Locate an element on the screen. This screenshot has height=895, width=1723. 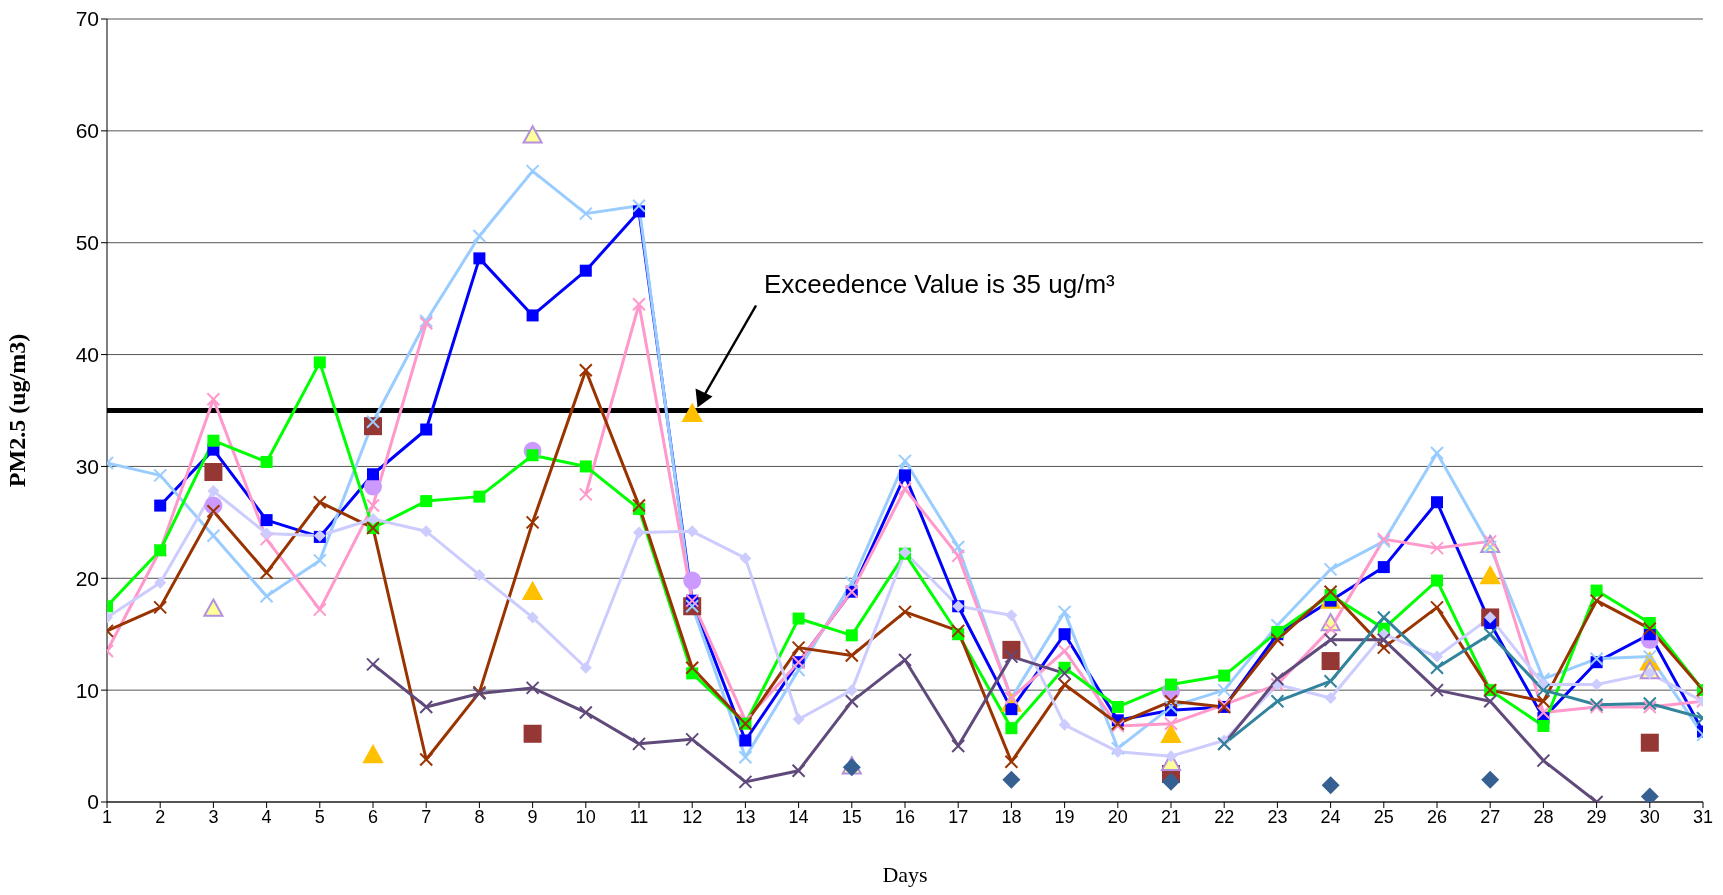
x-tick-label: 12 is located at coordinates (692, 816).